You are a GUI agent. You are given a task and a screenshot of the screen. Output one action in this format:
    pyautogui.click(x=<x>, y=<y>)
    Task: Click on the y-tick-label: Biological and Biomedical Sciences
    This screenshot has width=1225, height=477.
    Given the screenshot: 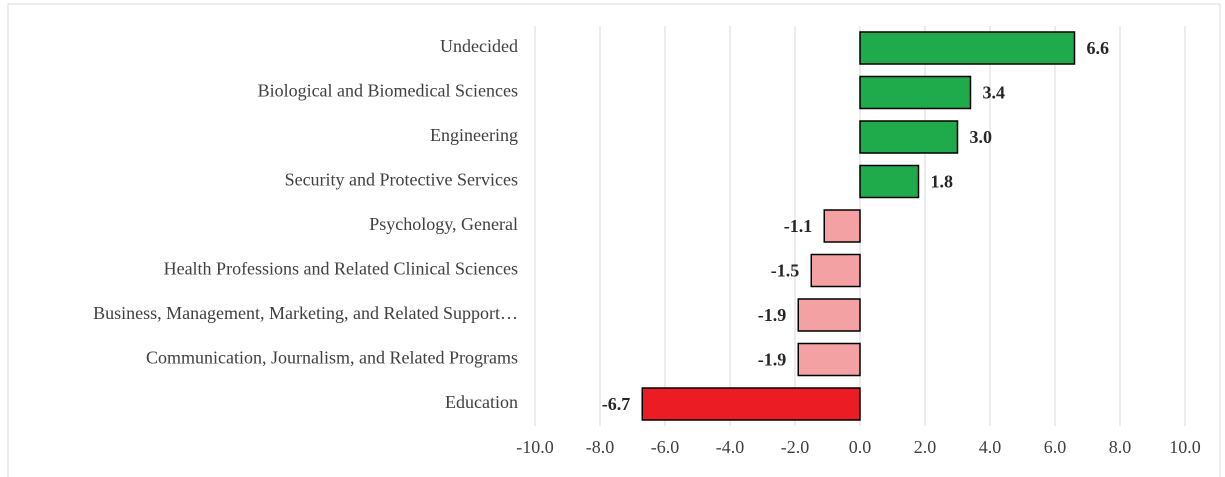 What is the action you would take?
    pyautogui.click(x=388, y=91)
    